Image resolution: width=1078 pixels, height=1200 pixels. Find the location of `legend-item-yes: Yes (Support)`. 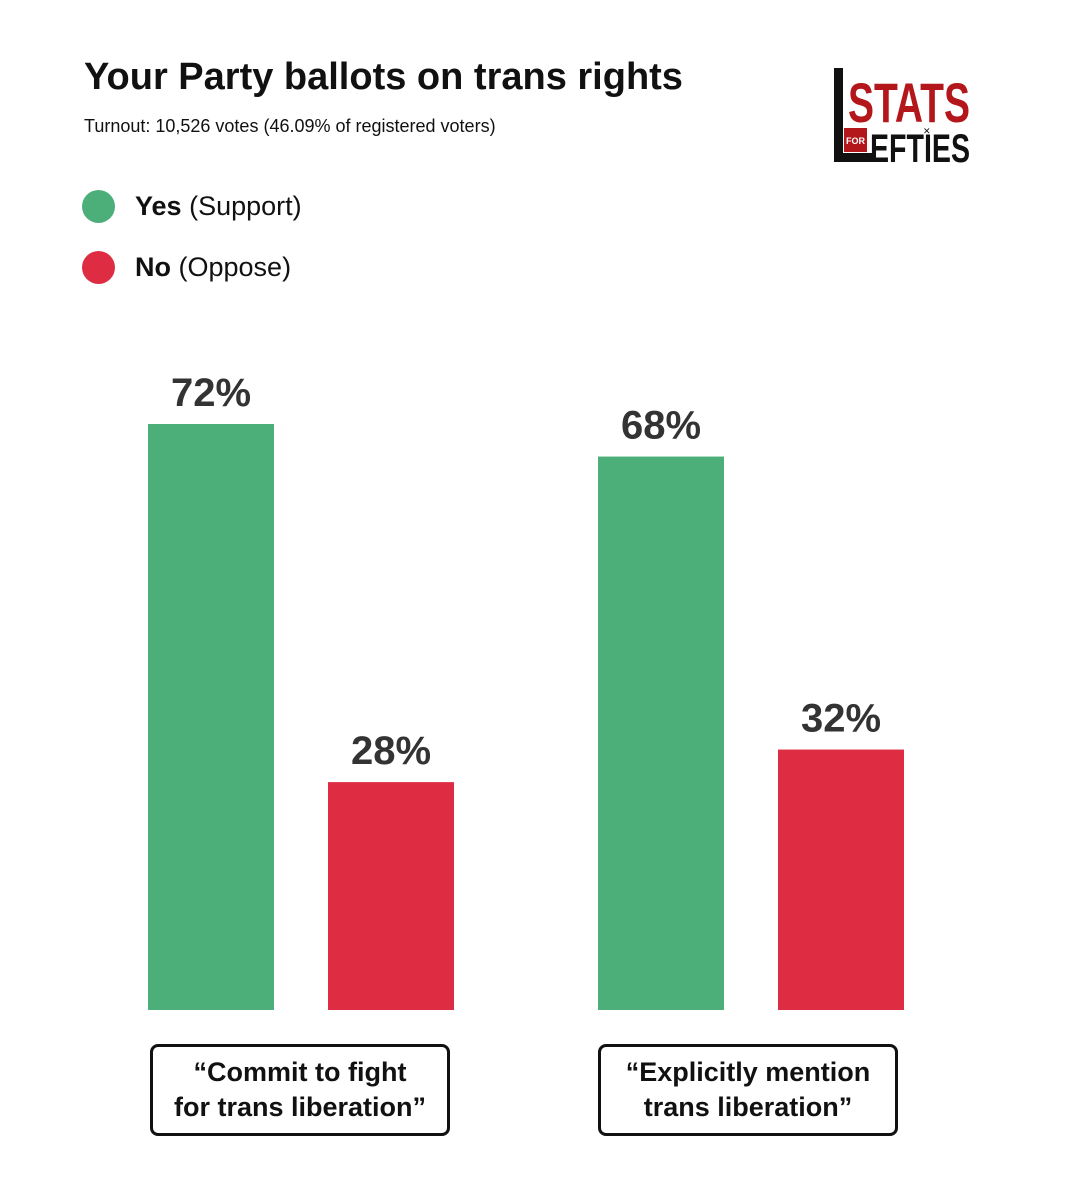

legend-item-yes: Yes (Support) is located at coordinates (192, 206).